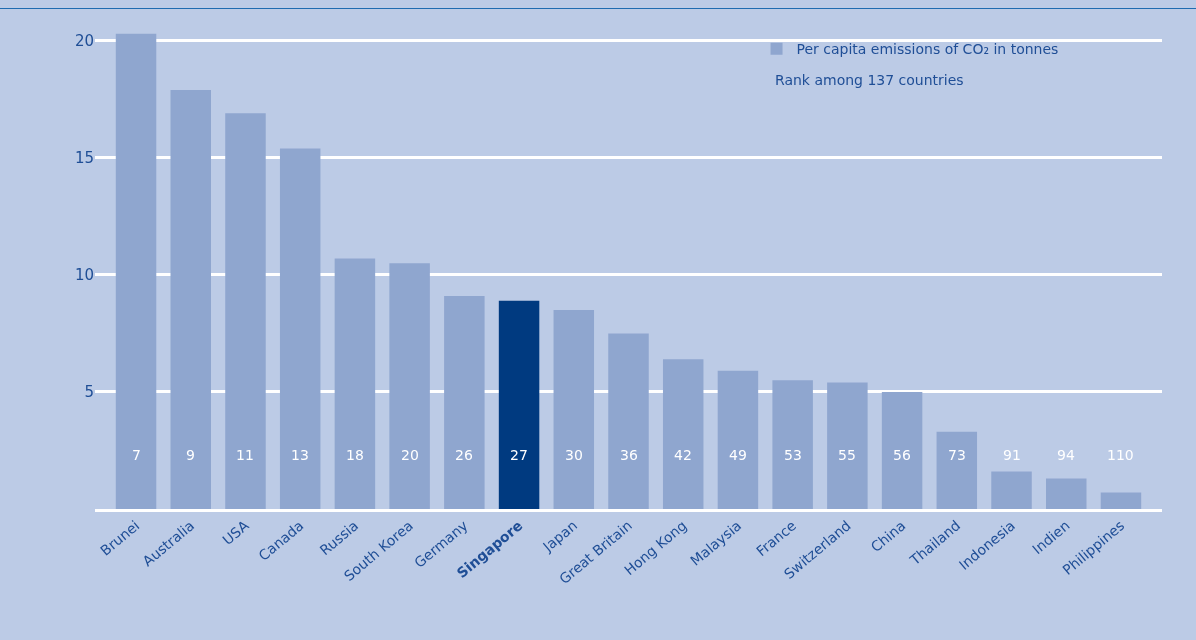 The image size is (1196, 640). Describe the element at coordinates (245, 455) in the screenshot. I see `annotation: 11` at that location.